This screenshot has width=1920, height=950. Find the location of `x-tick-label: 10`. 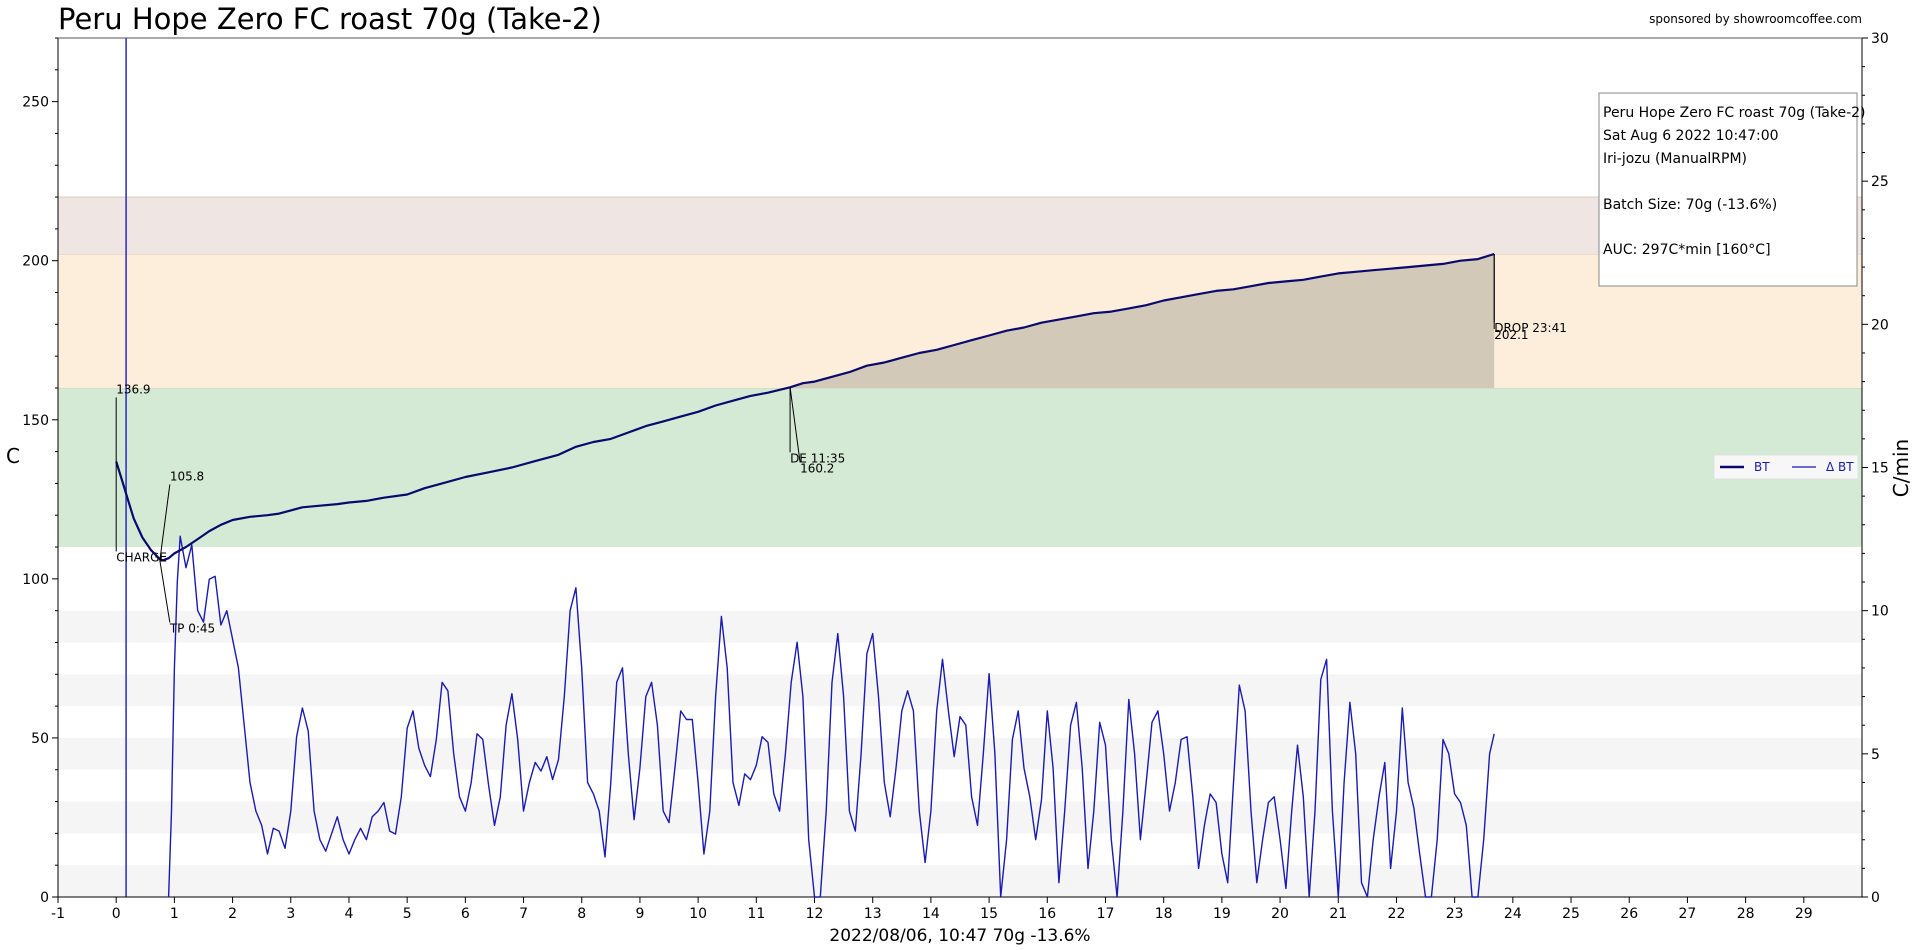

x-tick-label: 10 is located at coordinates (698, 914).